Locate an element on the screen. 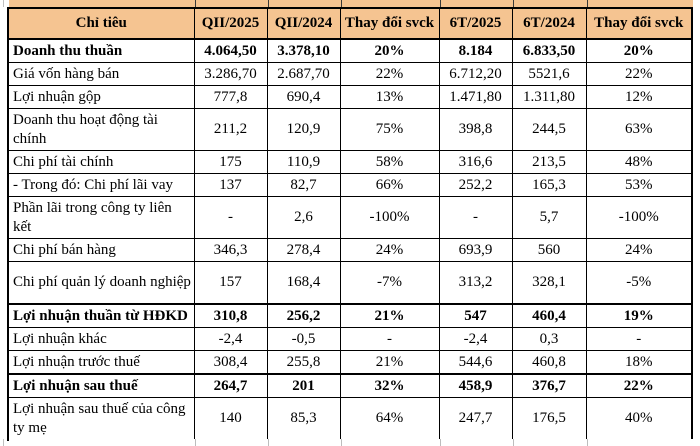 This screenshot has height=446, width=700. value-cell: 777,8 is located at coordinates (230, 97).